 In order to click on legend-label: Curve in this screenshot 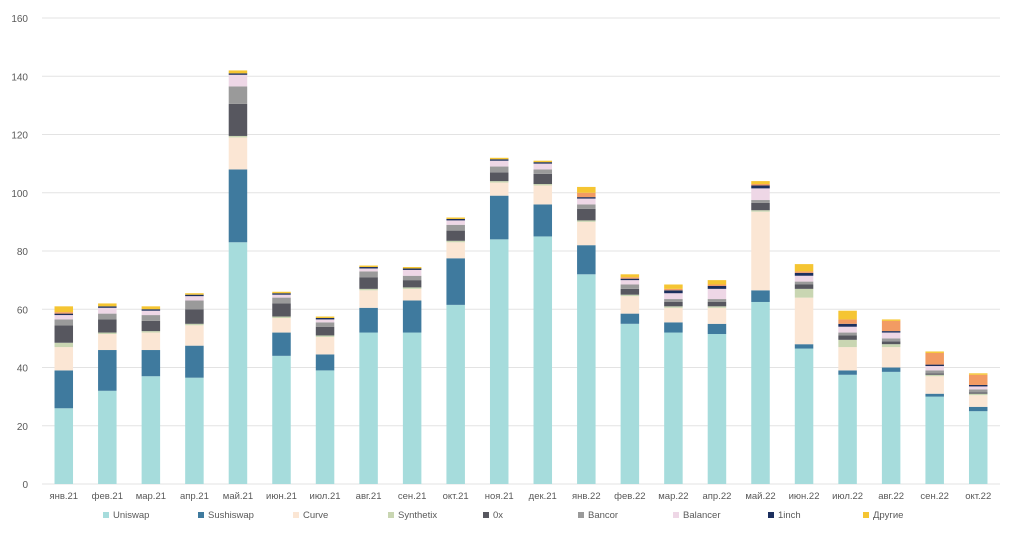, I will do `click(315, 515)`.